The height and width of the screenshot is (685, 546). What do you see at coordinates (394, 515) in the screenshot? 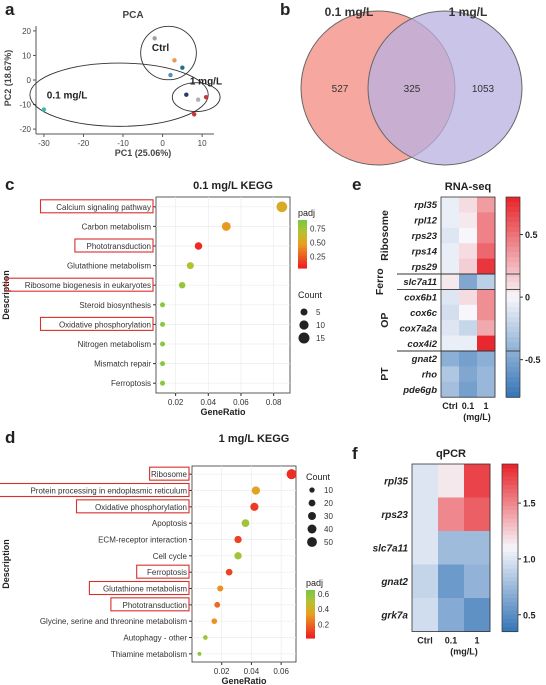
I see `gene-label: rps23` at bounding box center [394, 515].